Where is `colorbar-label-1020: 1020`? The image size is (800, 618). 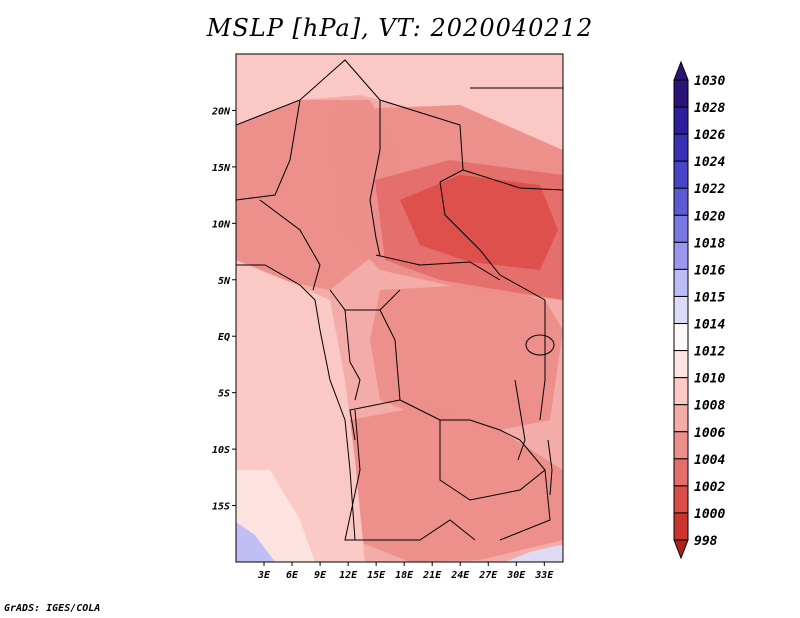 colorbar-label-1020: 1020 is located at coordinates (709, 216).